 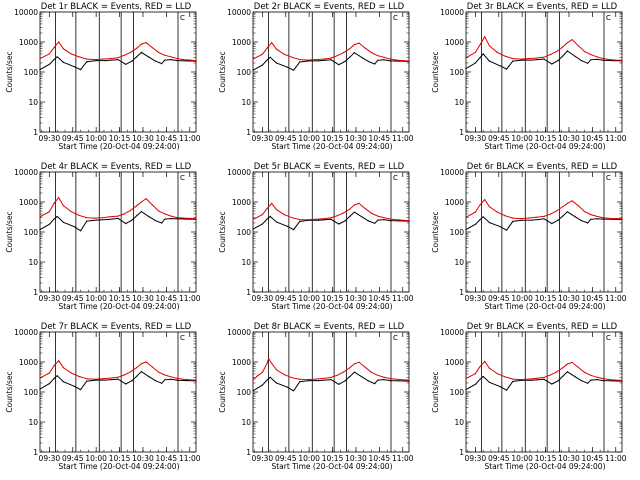 I want to click on x-tick-label: 10:00, so click(x=309, y=138).